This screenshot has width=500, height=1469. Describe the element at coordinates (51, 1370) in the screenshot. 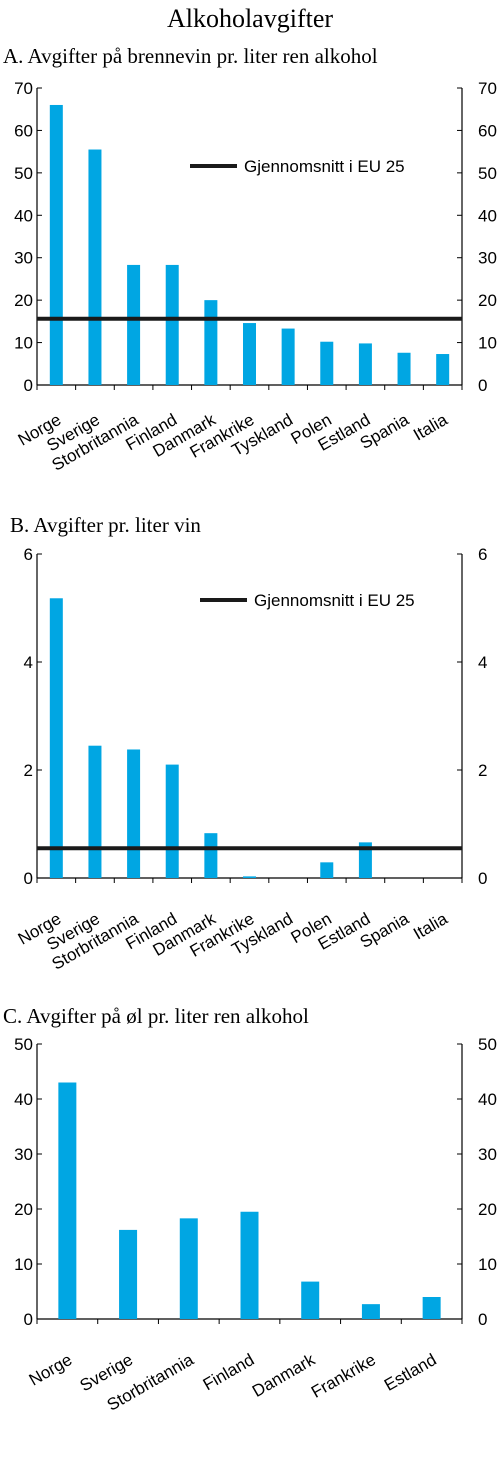

I see `x-tick-label: Norge` at that location.